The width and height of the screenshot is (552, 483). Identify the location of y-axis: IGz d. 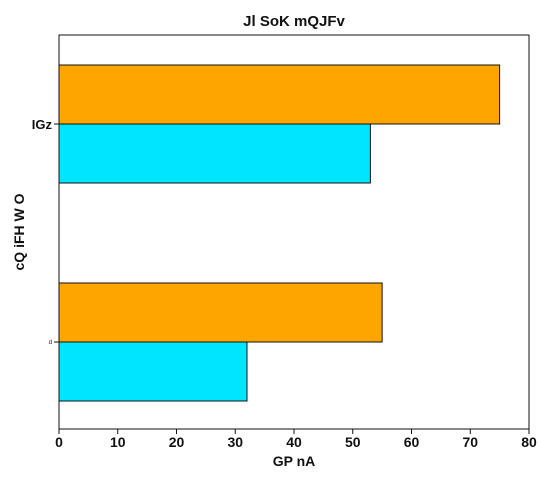
(45, 231).